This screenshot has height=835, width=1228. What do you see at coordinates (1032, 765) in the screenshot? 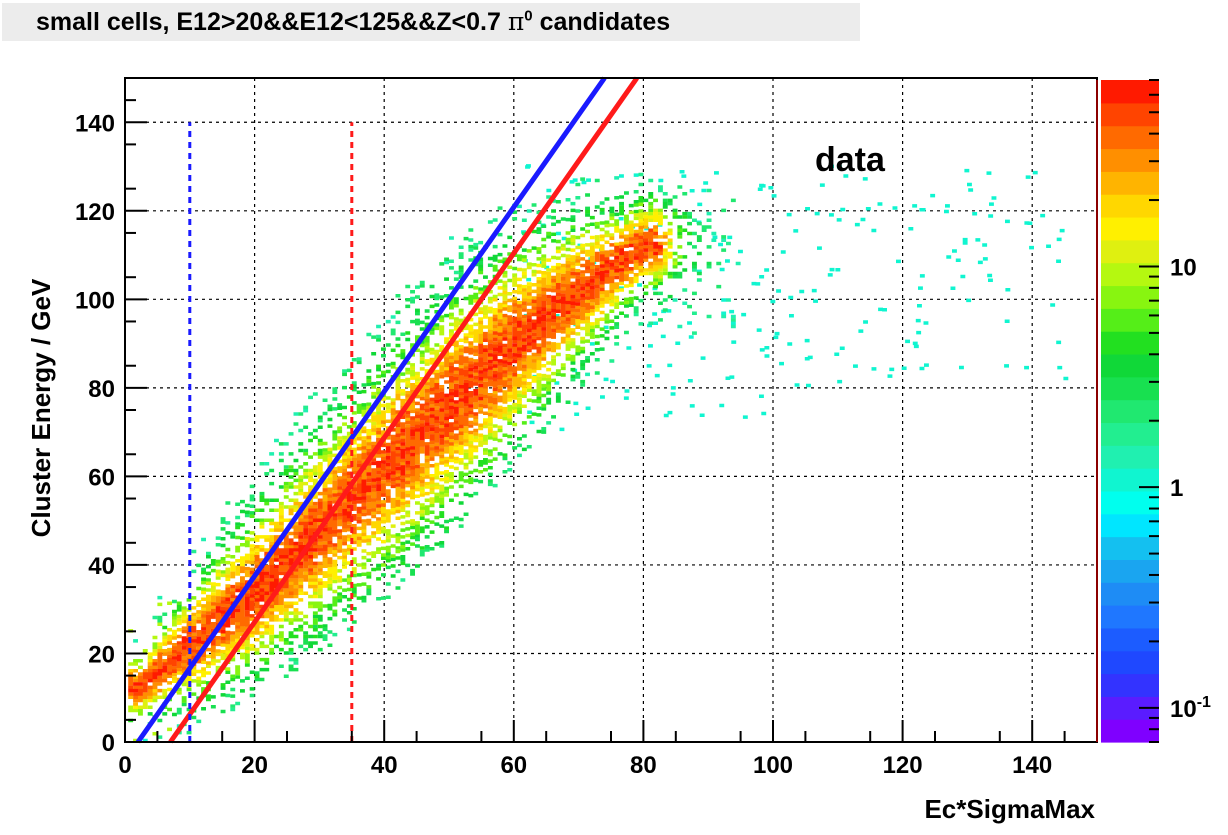
I see `x-tick-label: 140` at bounding box center [1032, 765].